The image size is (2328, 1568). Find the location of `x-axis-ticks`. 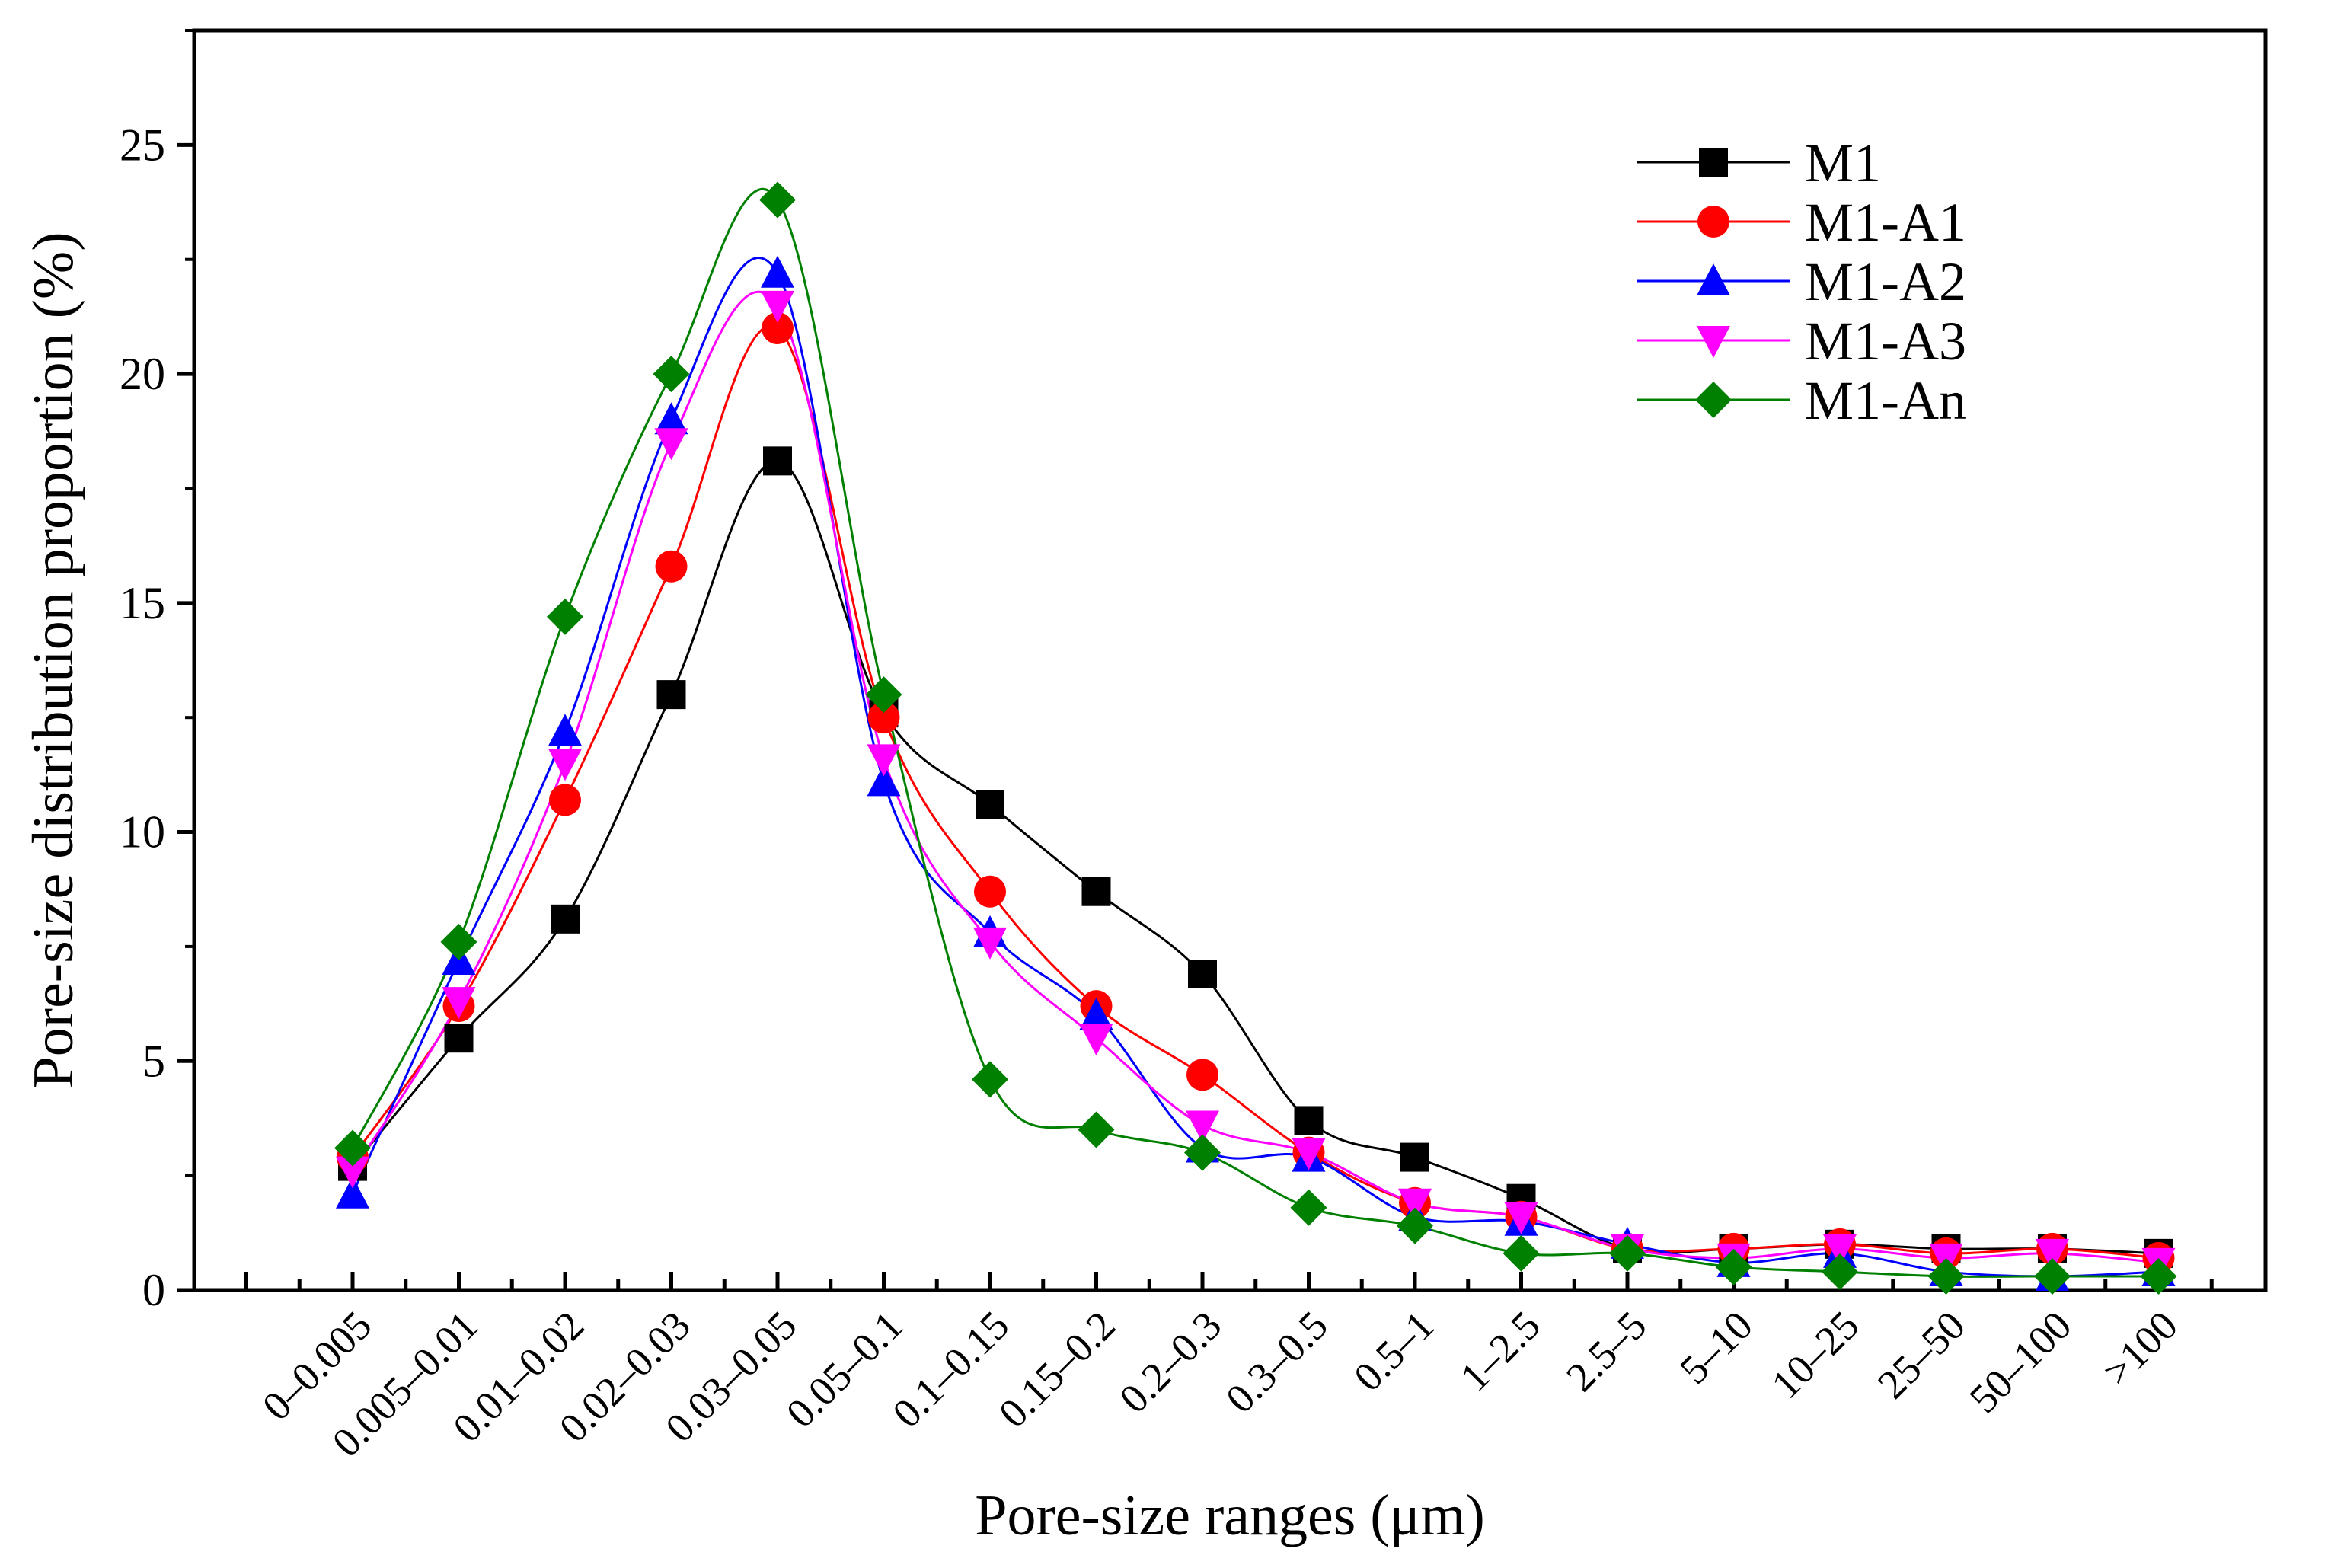

x-axis-ticks is located at coordinates (1229, 1281).